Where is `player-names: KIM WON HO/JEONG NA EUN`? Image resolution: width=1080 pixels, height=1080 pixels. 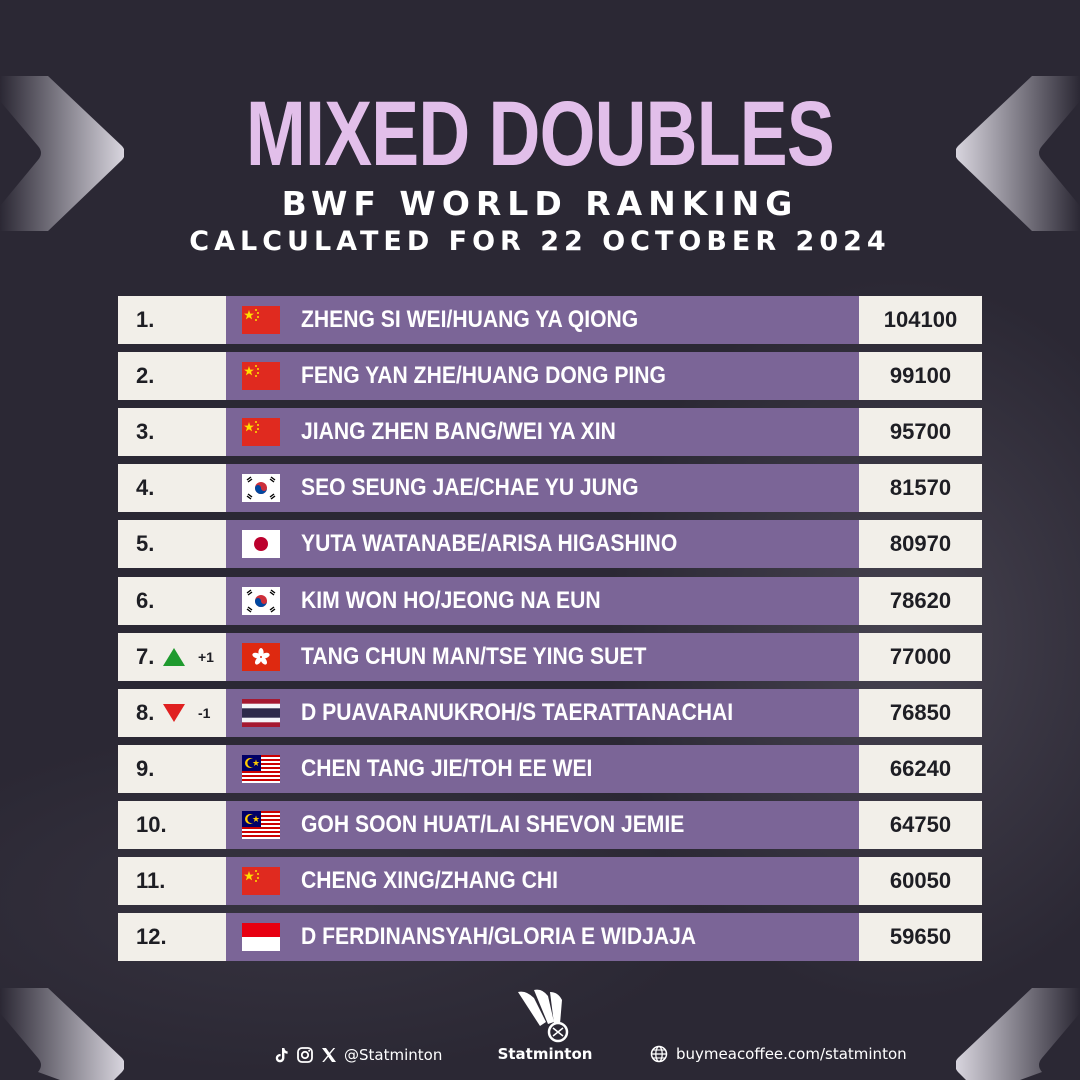
player-names: KIM WON HO/JEONG NA EUN is located at coordinates (451, 600).